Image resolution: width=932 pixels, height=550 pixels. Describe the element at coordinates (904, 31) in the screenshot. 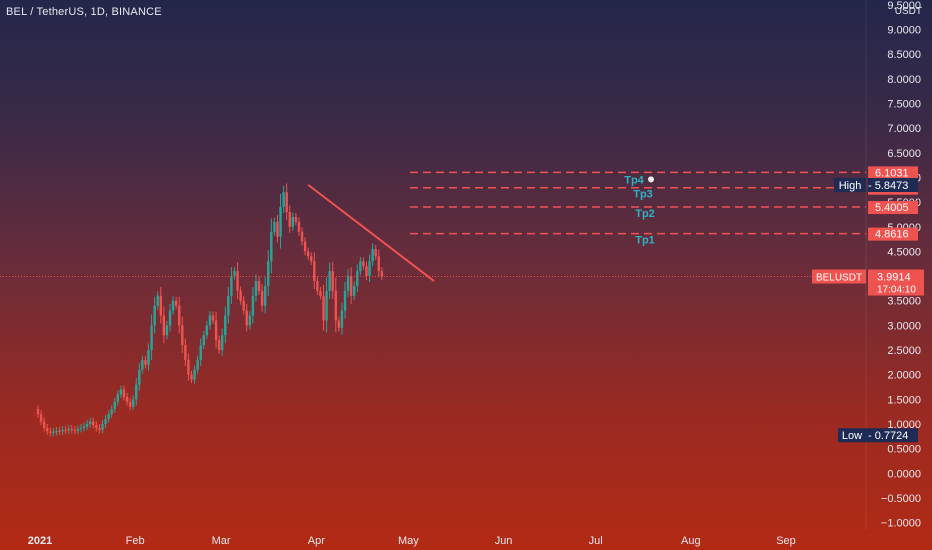

I see `y-tick-label: 9.0000` at that location.